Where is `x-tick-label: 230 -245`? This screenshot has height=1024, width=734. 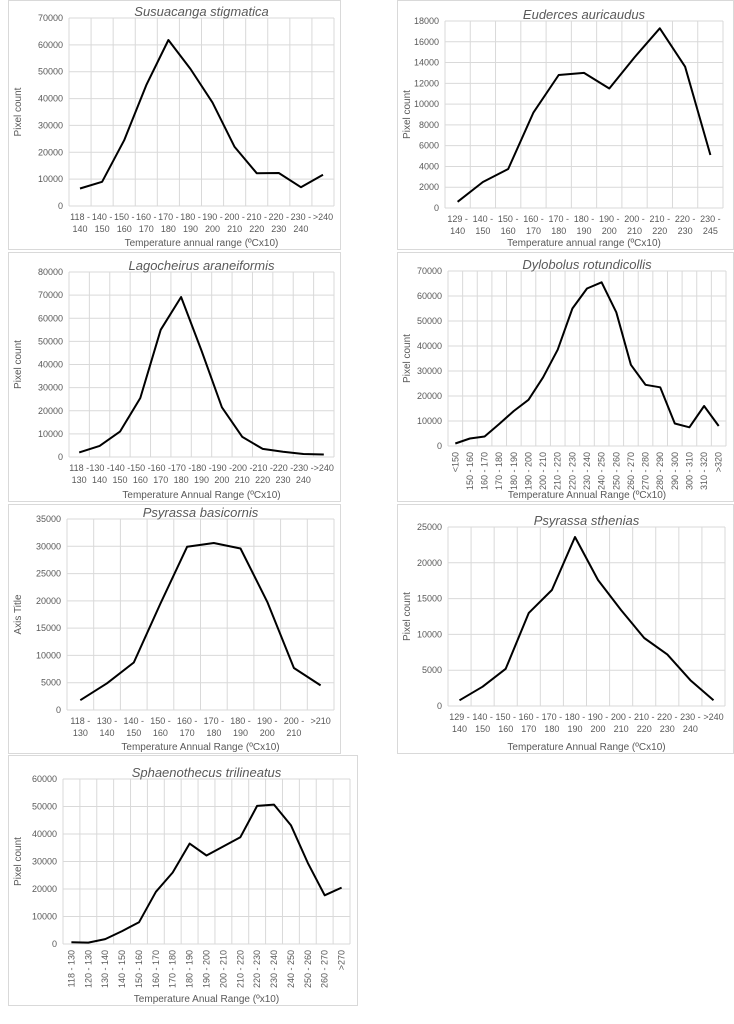 x-tick-label: 230 -245 is located at coordinates (710, 225).